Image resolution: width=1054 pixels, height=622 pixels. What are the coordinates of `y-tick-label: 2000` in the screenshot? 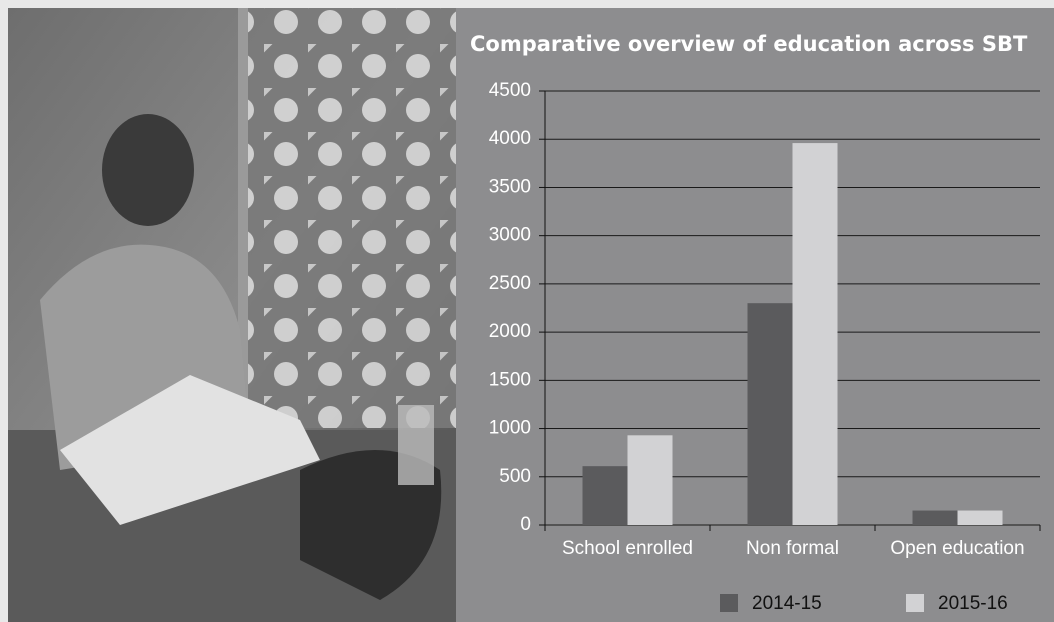 It's located at (510, 331).